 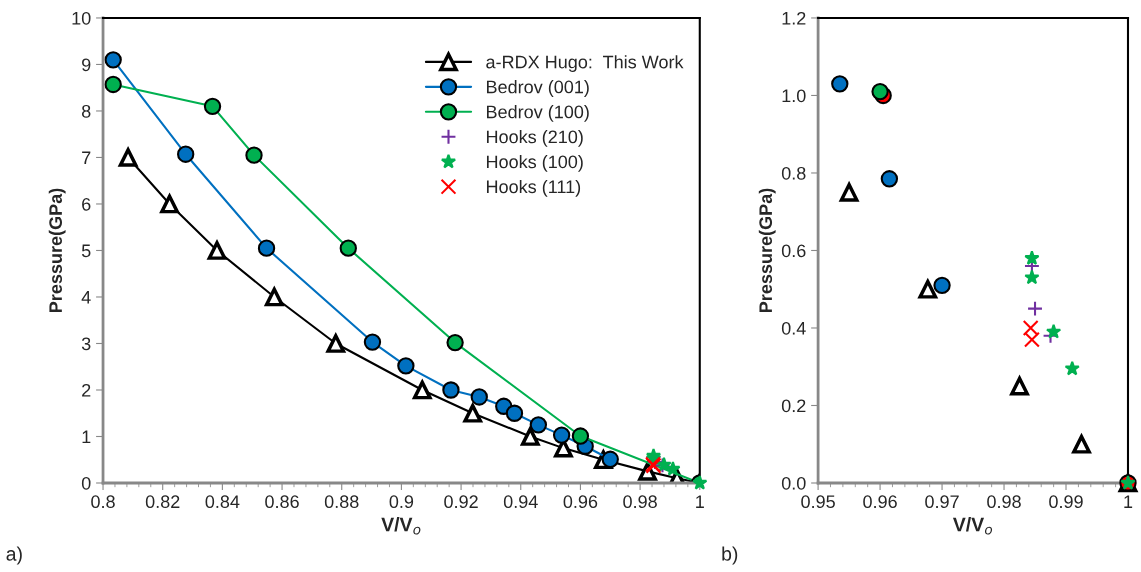 What do you see at coordinates (81, 18) in the screenshot?
I see `y-tick-label: 10` at bounding box center [81, 18].